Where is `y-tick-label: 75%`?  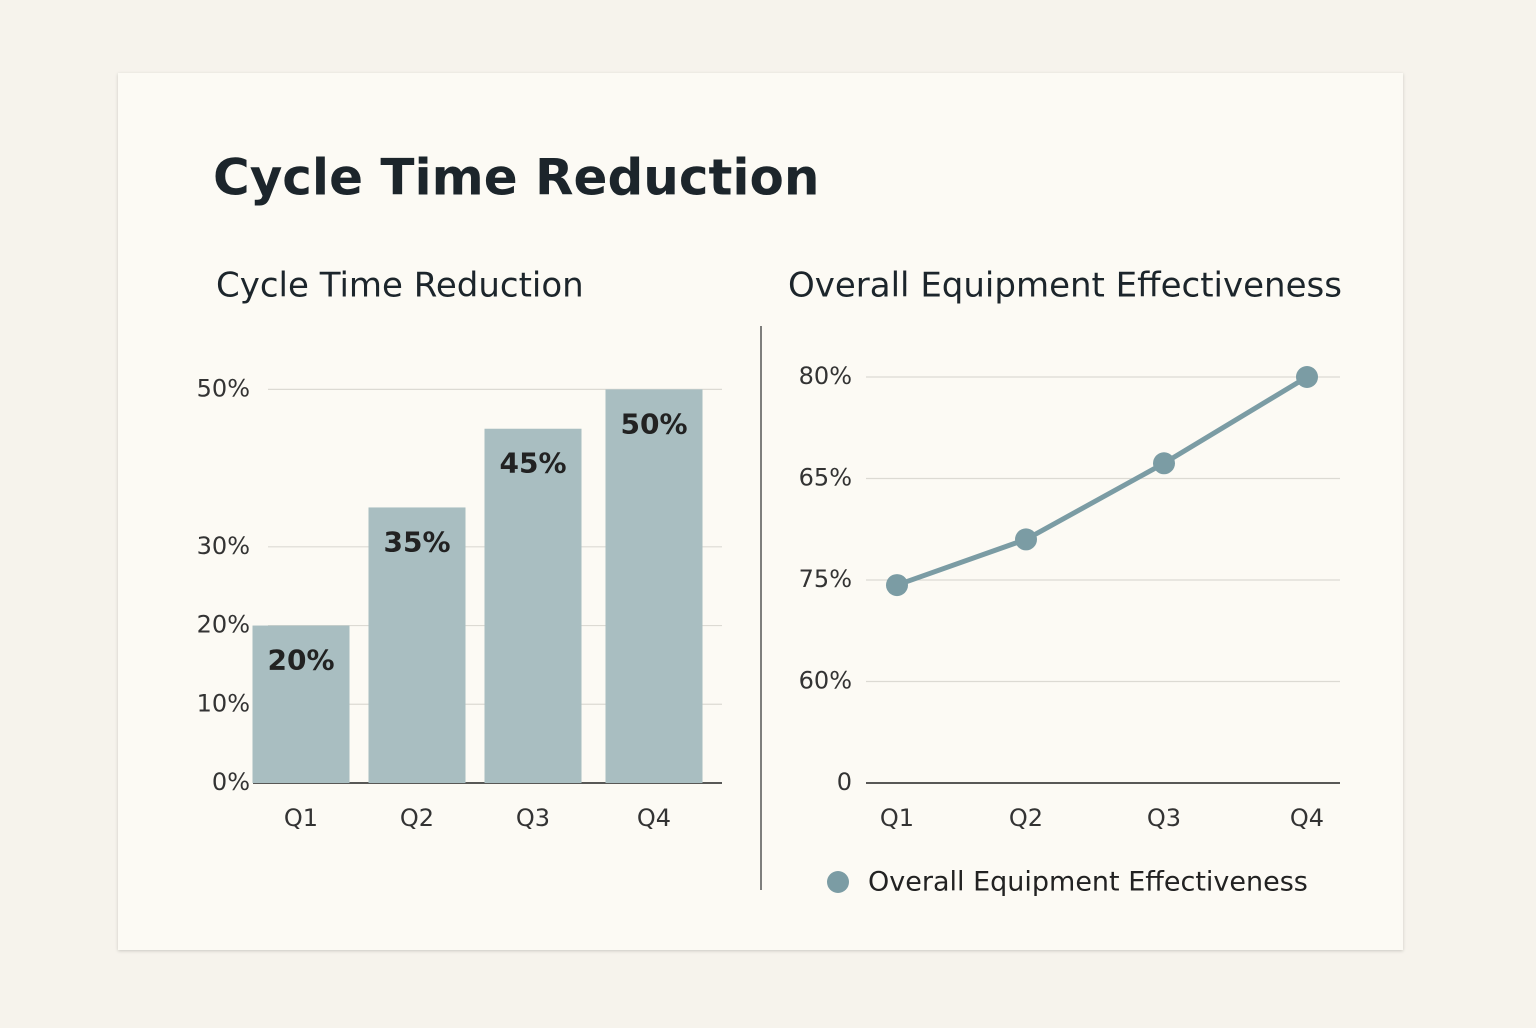 y-tick-label: 75% is located at coordinates (825, 579).